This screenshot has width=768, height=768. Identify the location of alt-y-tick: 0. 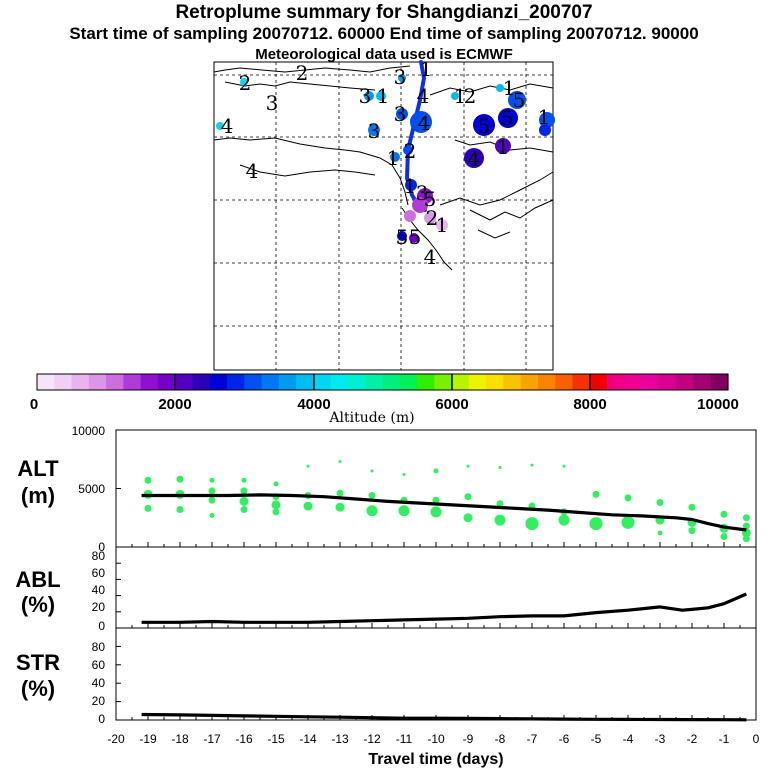
(101, 547).